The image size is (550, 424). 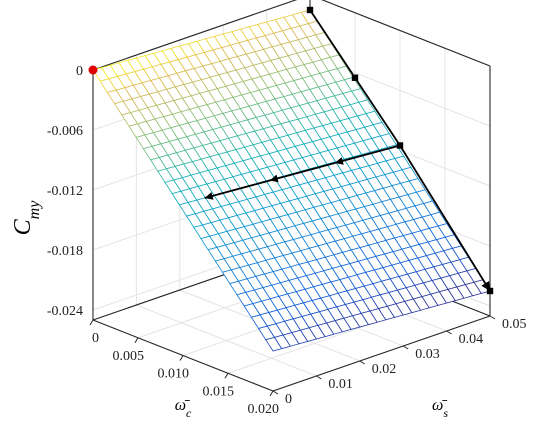 What do you see at coordinates (65, 131) in the screenshot?
I see `z-tick-label: -0.006` at bounding box center [65, 131].